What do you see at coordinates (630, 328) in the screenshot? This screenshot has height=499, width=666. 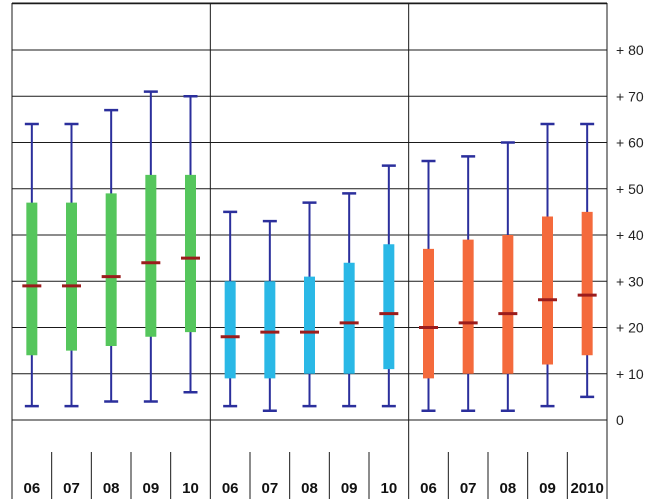 I see `y-tick-label: + 20` at bounding box center [630, 328].